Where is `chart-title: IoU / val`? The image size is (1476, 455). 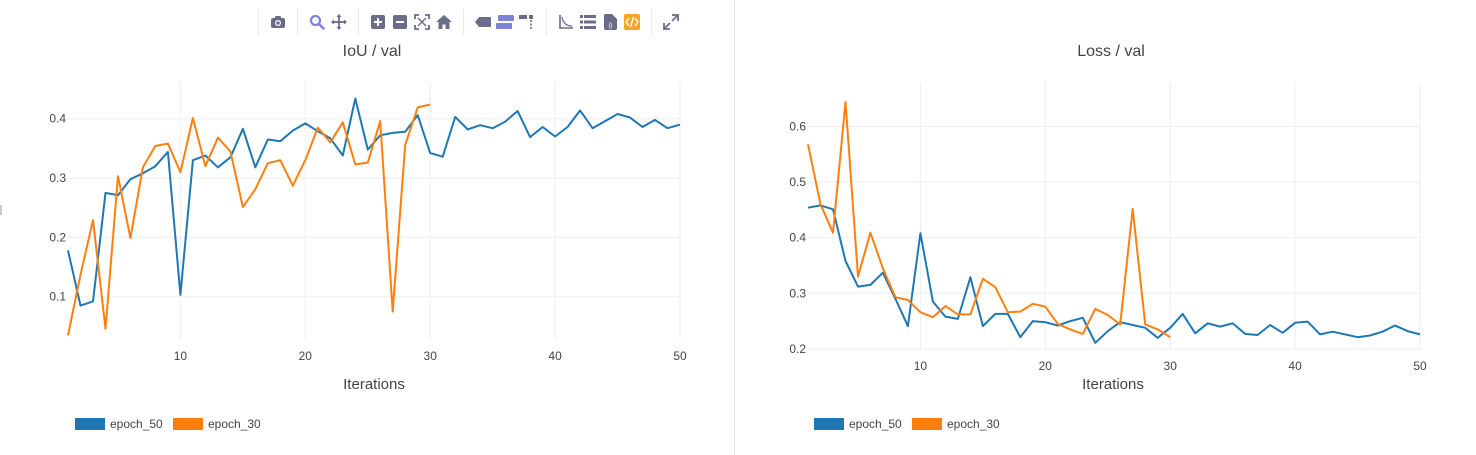
chart-title: IoU / val is located at coordinates (372, 51).